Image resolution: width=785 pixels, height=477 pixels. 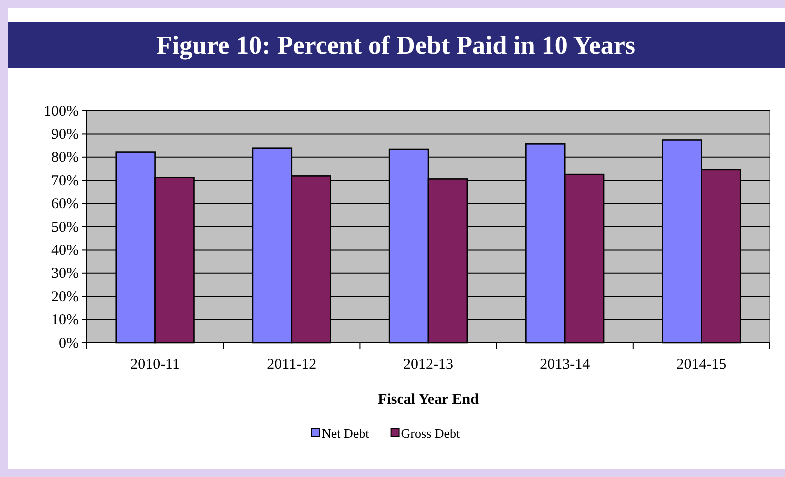 What do you see at coordinates (429, 365) in the screenshot?
I see `x-tick-label: 2012-13` at bounding box center [429, 365].